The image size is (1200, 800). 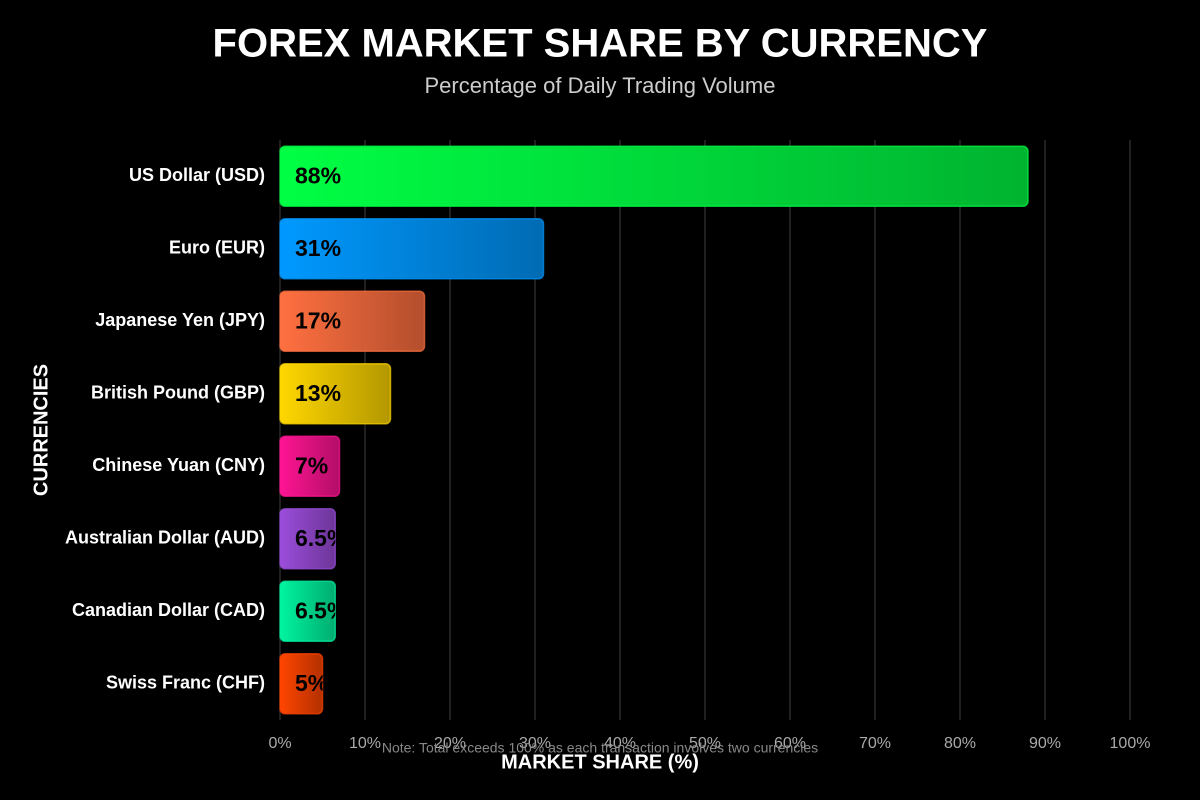 What do you see at coordinates (165, 538) in the screenshot?
I see `category-label: Australian Dollar (AUD)` at bounding box center [165, 538].